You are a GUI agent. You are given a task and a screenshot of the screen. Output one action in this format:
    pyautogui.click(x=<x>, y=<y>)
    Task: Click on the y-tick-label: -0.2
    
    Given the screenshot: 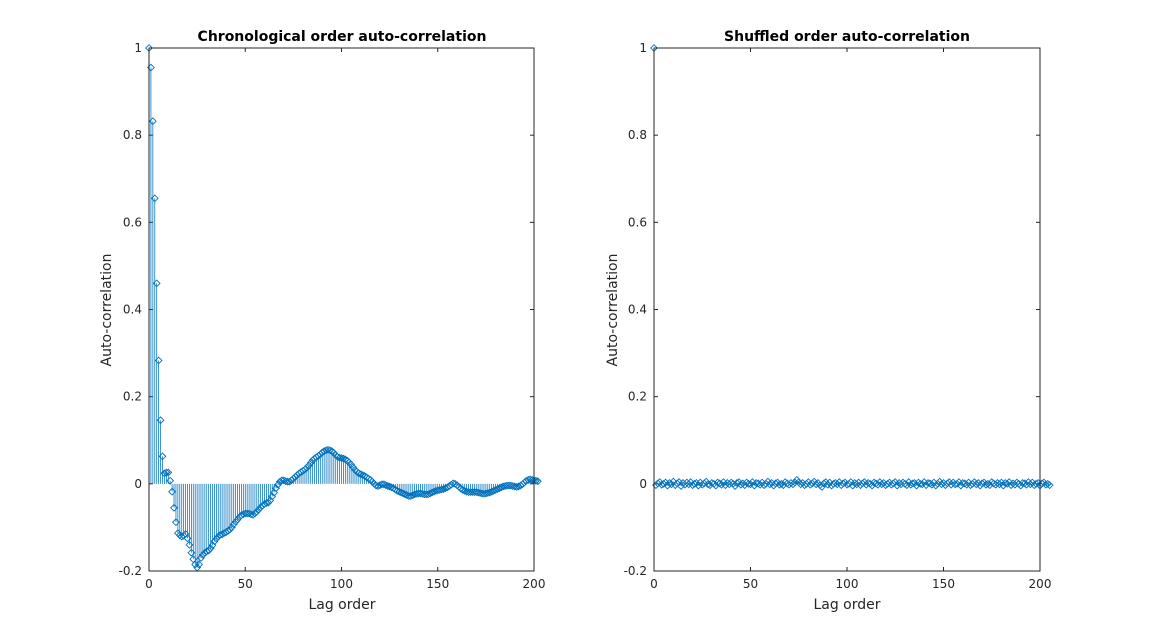 What is the action you would take?
    pyautogui.click(x=635, y=571)
    